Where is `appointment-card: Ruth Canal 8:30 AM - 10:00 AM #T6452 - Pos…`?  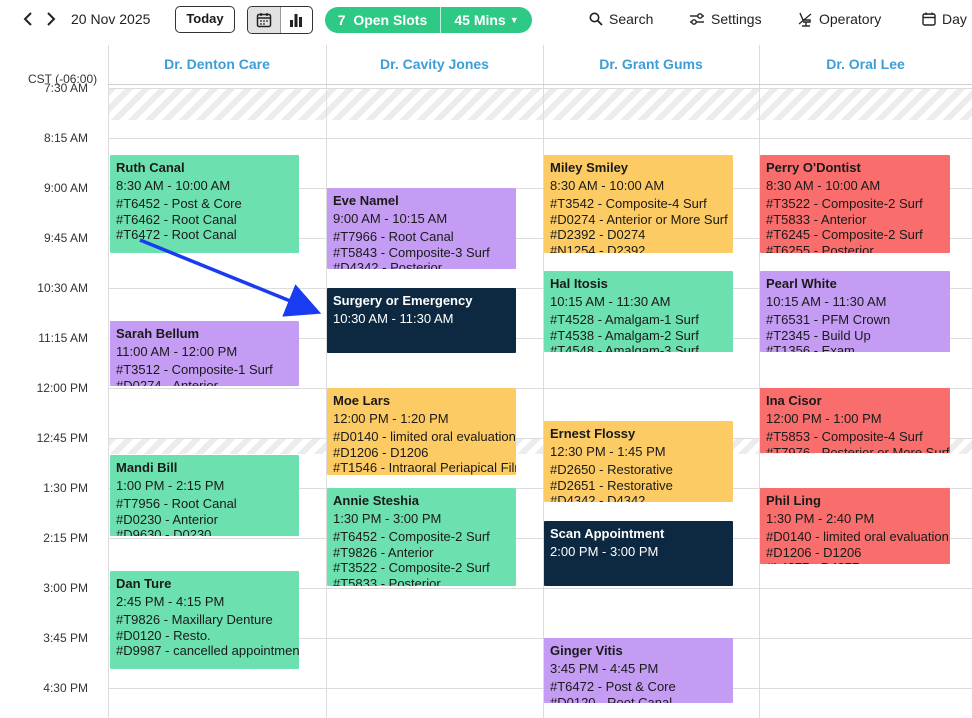
appointment-card: Ruth Canal 8:30 AM - 10:00 AM #T6452 - Pos… is located at coordinates (204, 204).